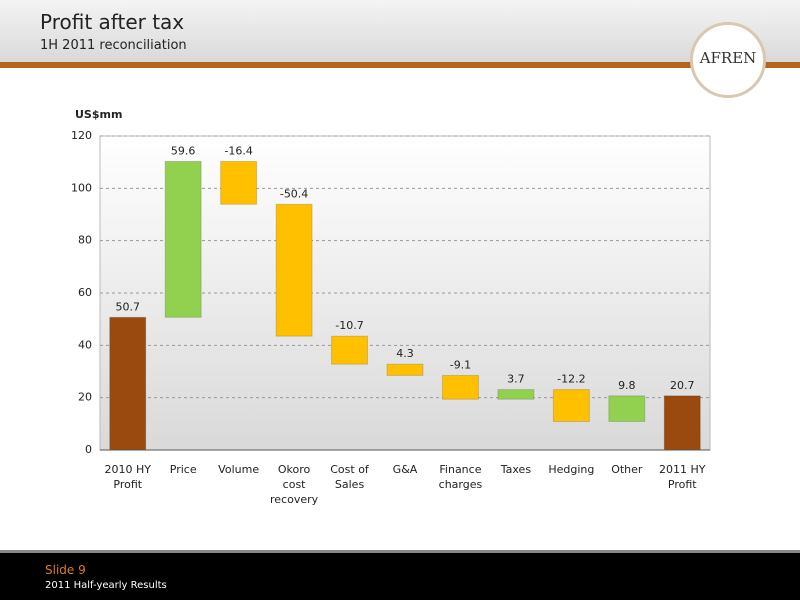 The width and height of the screenshot is (800, 600). I want to click on title: Profit after tax, so click(112, 22).